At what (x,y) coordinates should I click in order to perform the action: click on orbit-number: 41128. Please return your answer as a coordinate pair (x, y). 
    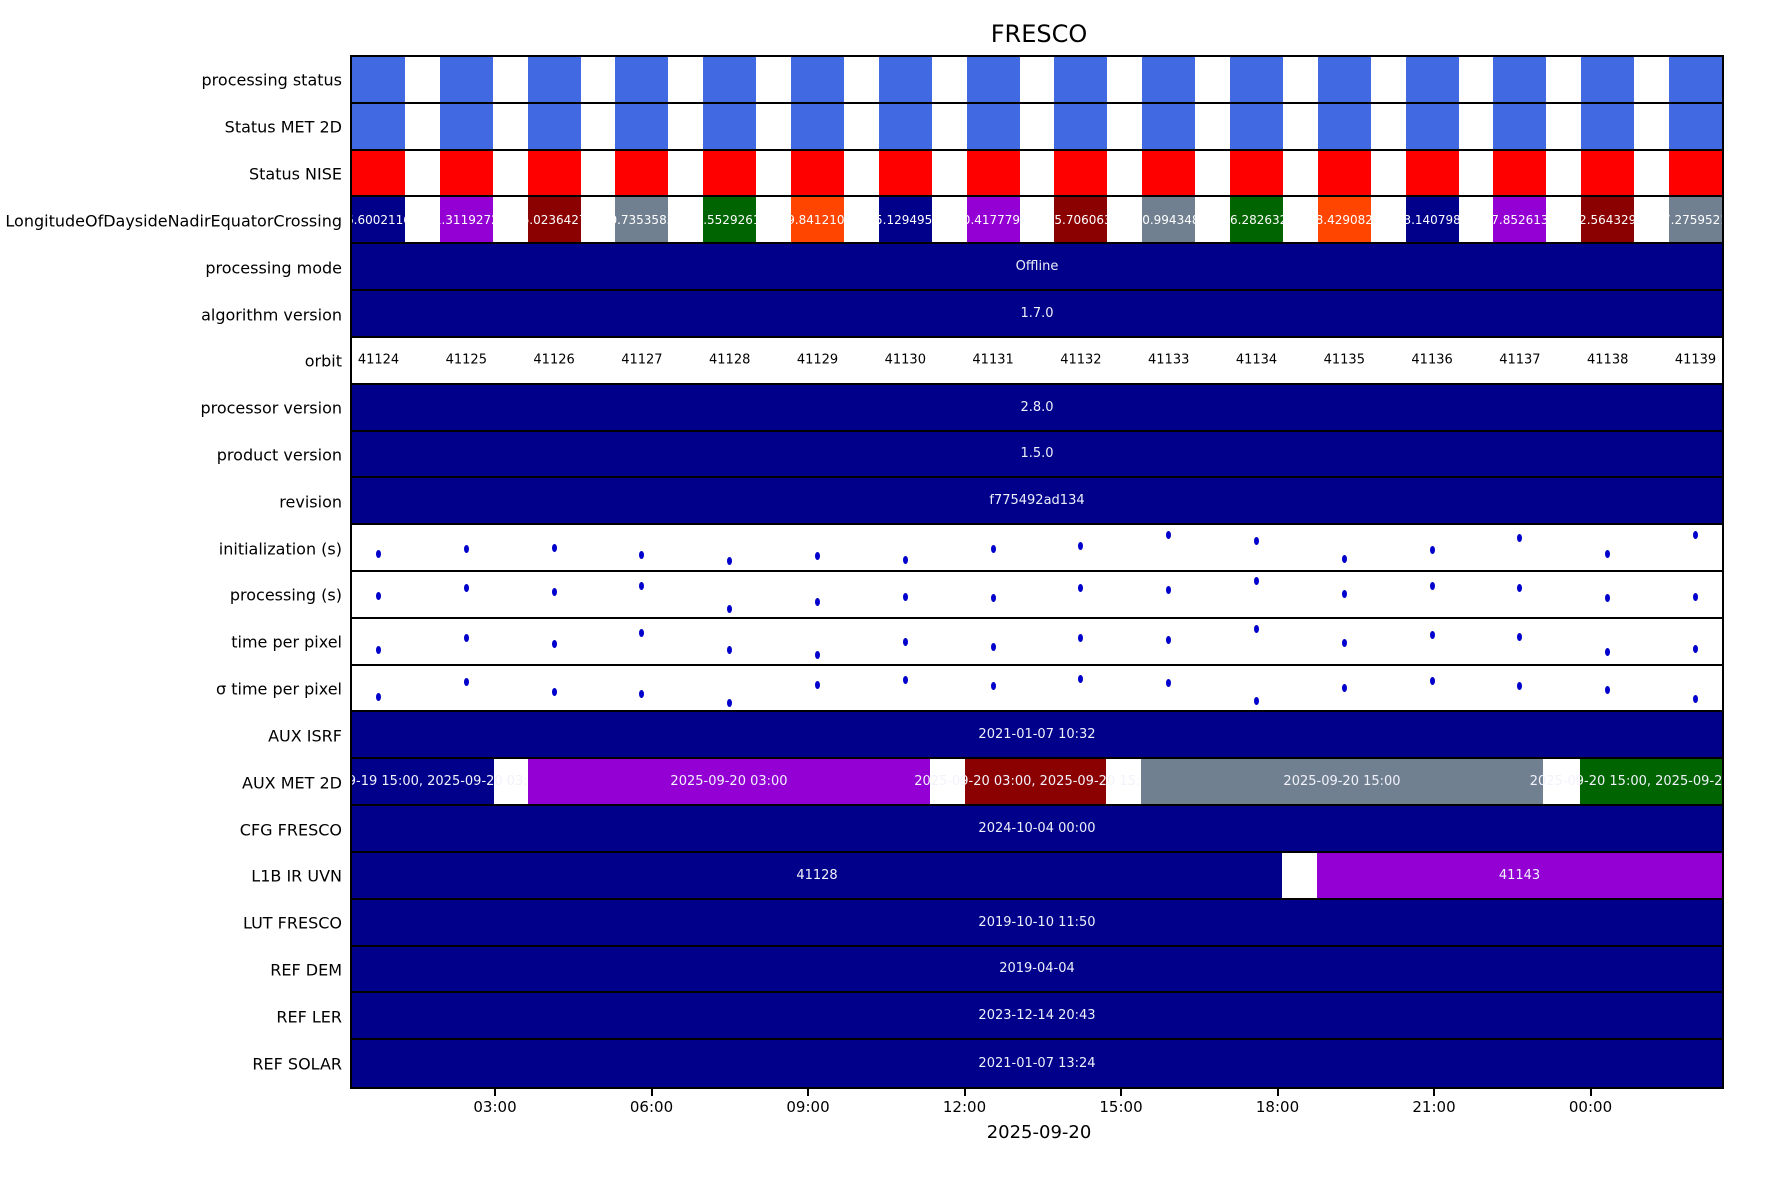
    Looking at the image, I should click on (730, 360).